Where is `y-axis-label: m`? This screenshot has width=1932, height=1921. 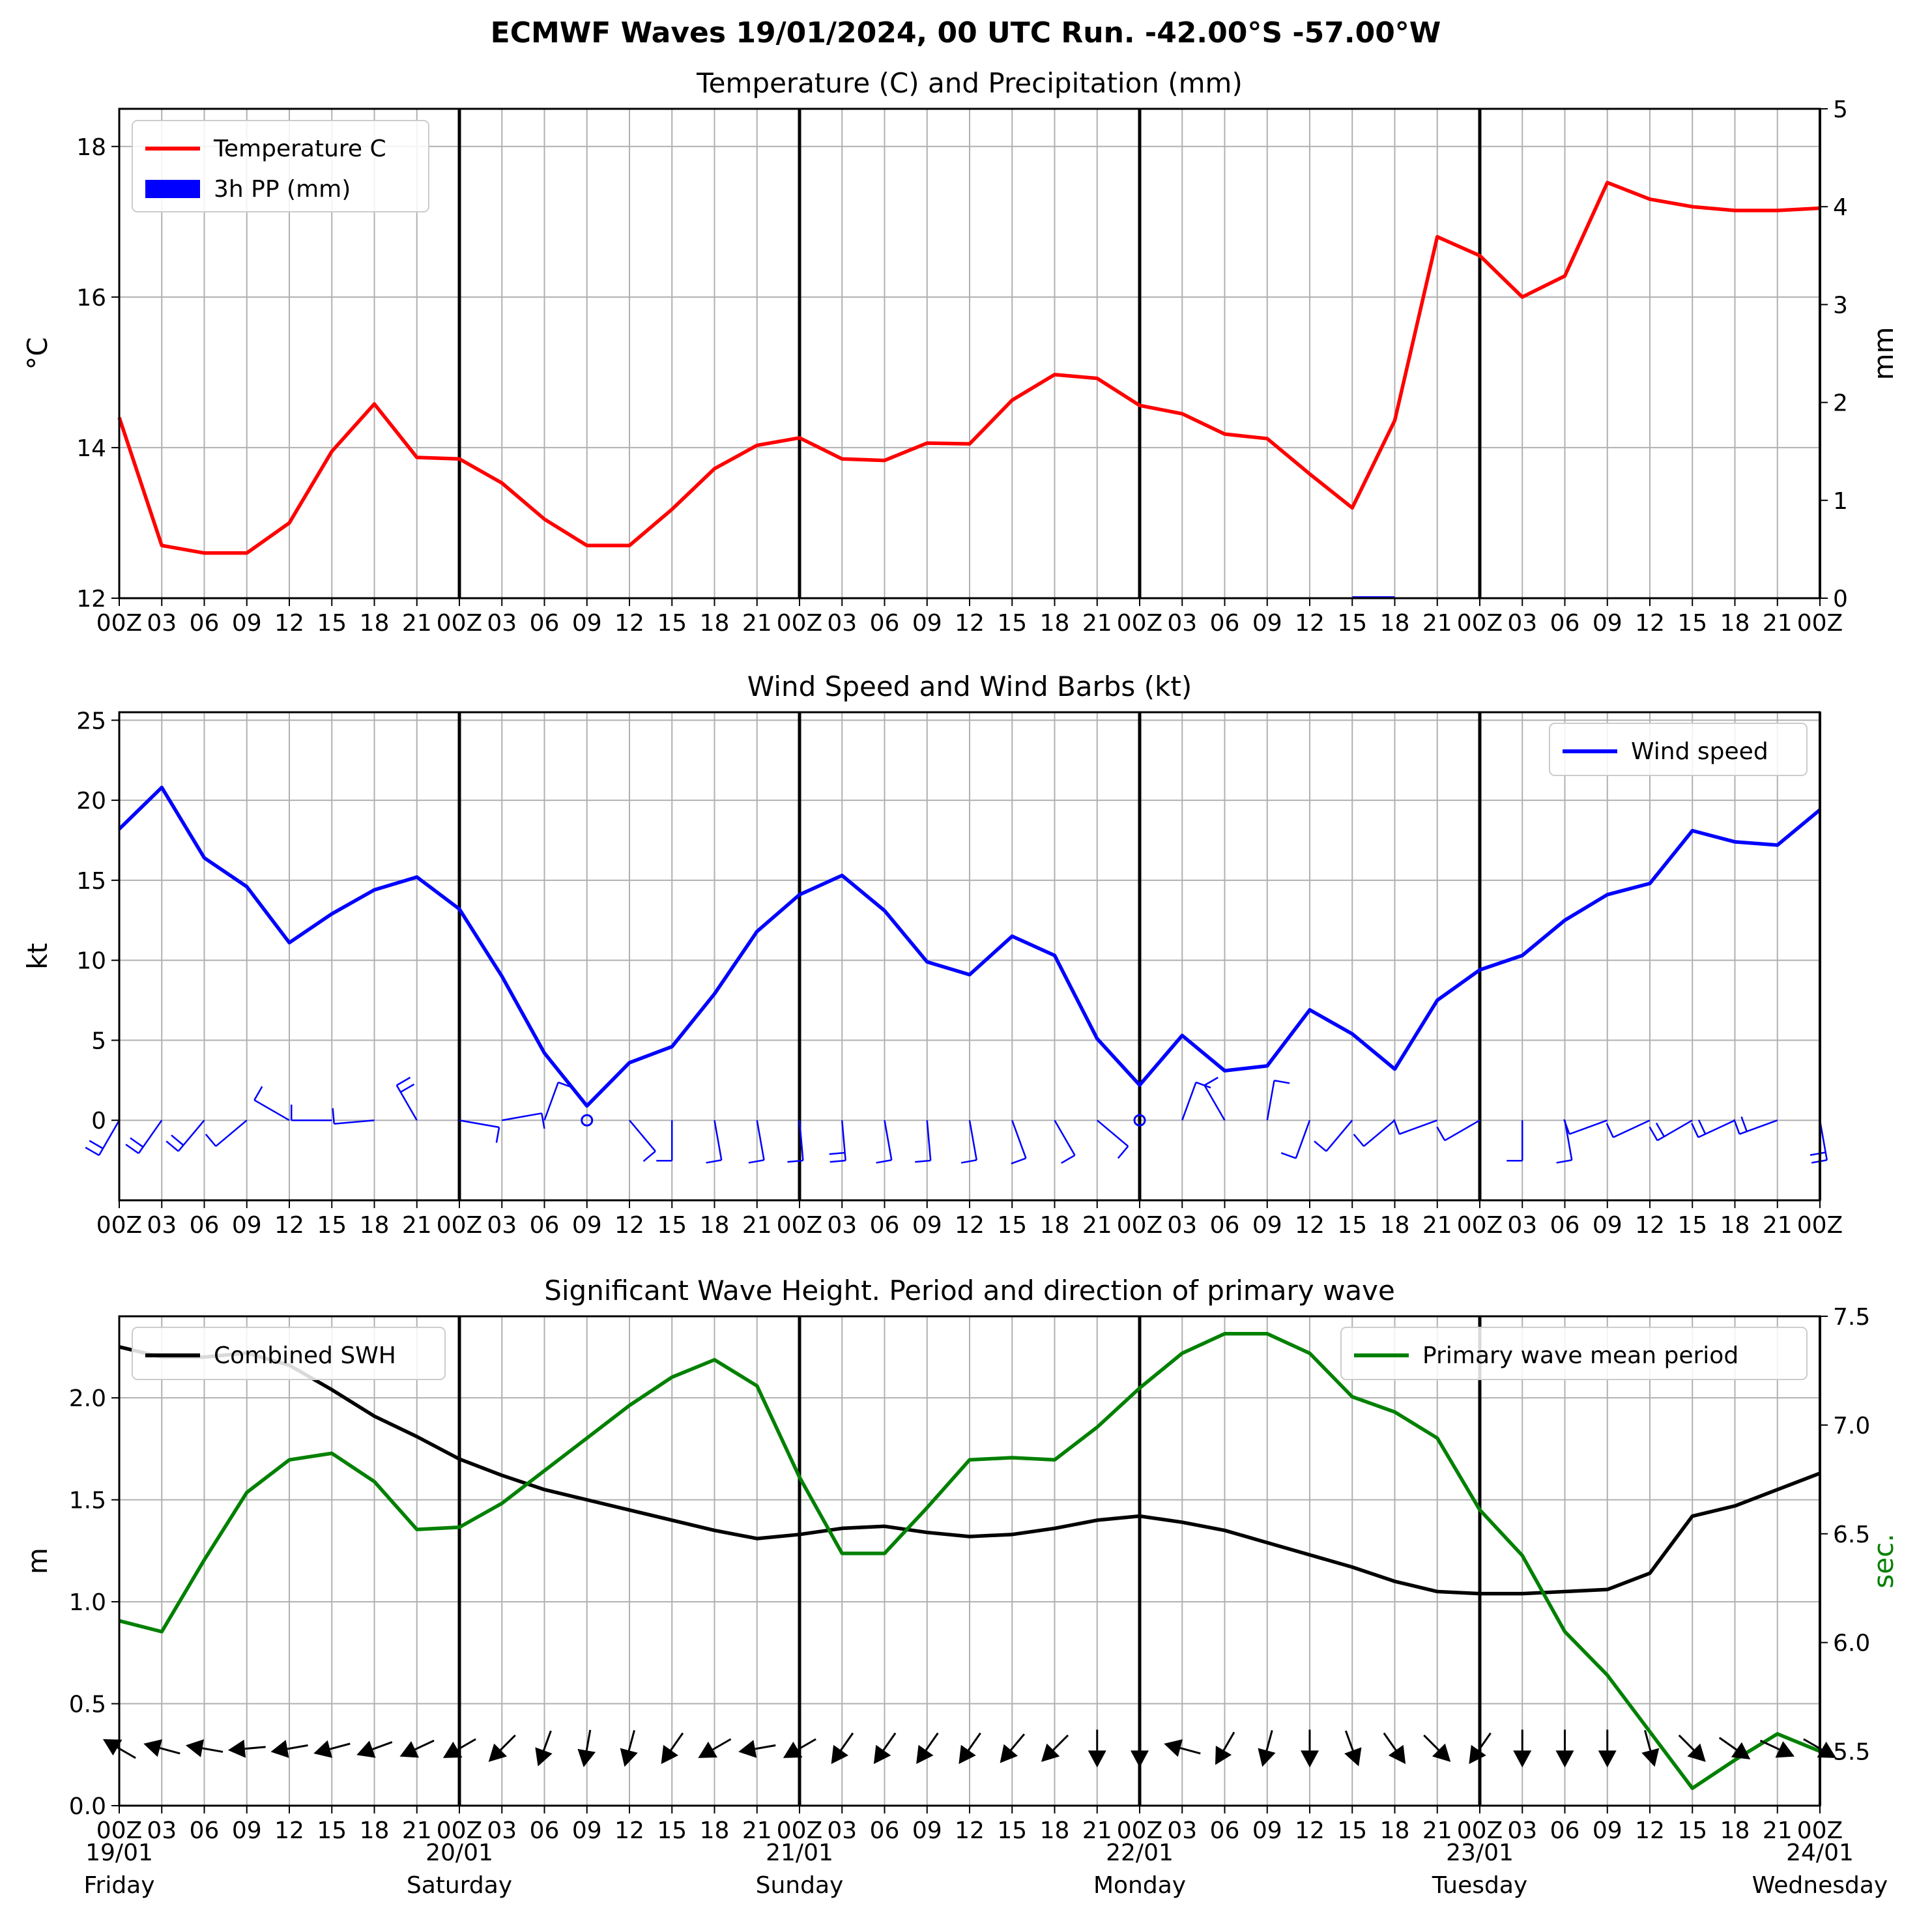
y-axis-label: m is located at coordinates (37, 1561).